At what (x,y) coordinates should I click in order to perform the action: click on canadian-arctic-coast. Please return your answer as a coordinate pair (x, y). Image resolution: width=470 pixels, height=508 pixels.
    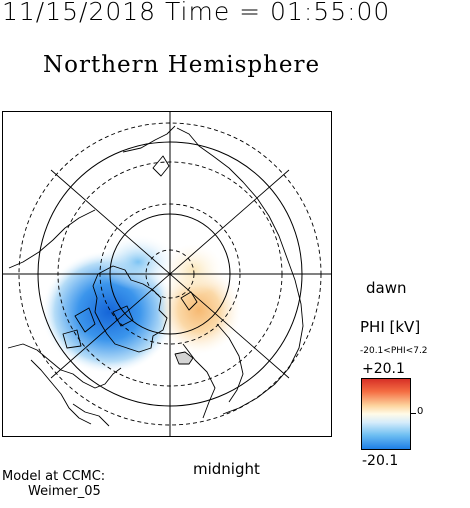
    Looking at the image, I should click on (64, 366).